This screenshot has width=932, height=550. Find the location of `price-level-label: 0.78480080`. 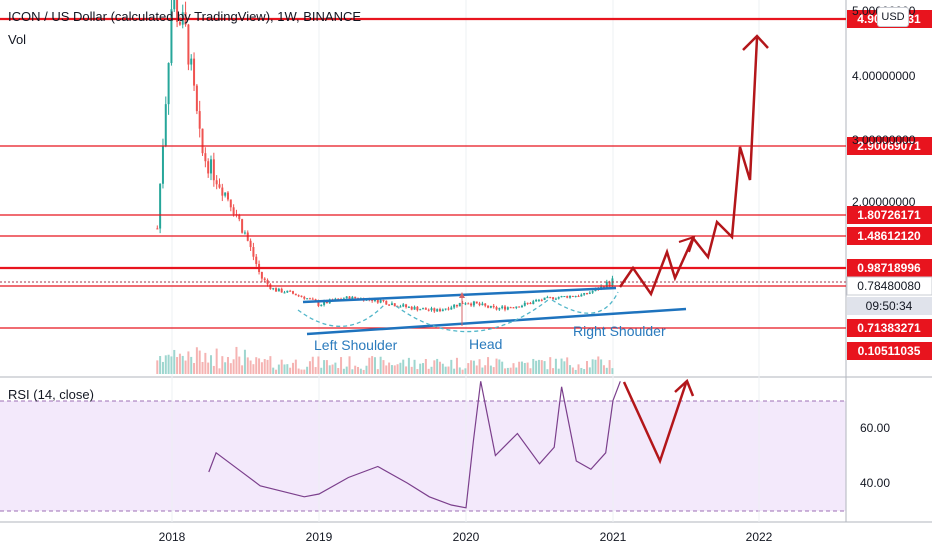

price-level-label: 0.78480080 is located at coordinates (889, 286).